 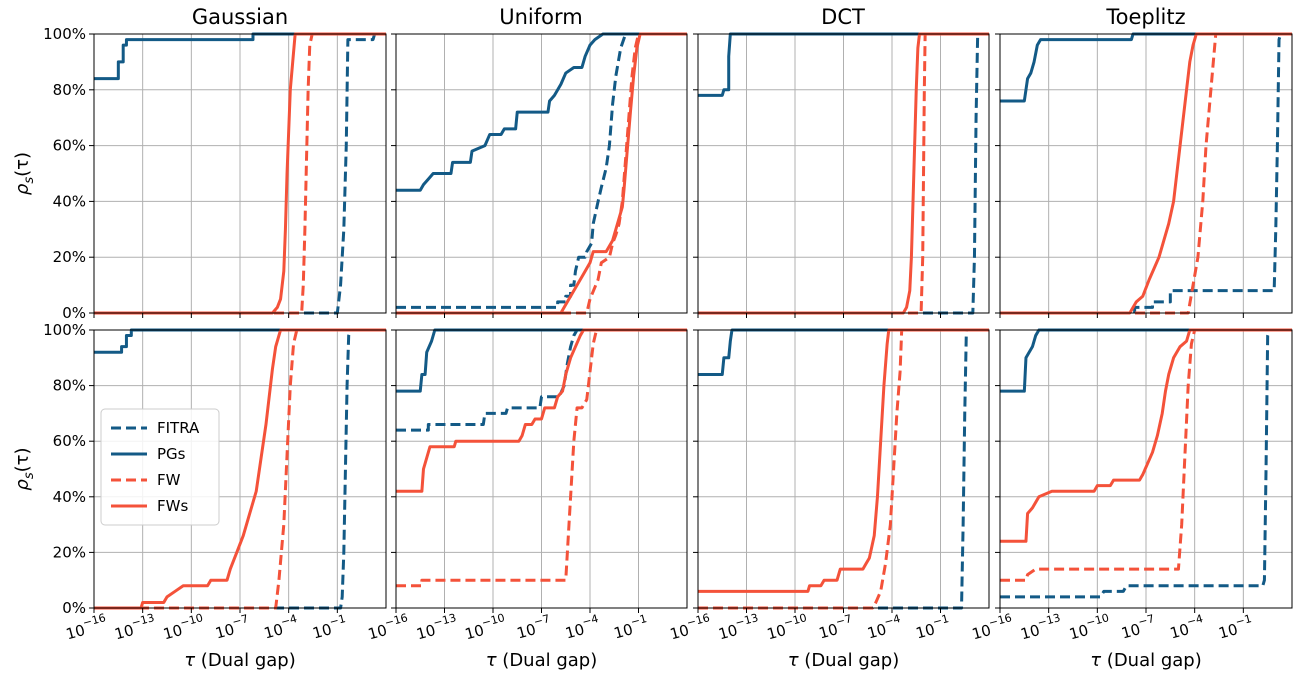 What do you see at coordinates (843, 17) in the screenshot?
I see `column-title-dct: DCT` at bounding box center [843, 17].